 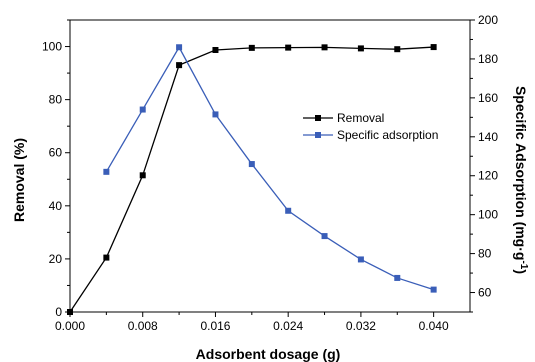 I want to click on y-axis-label-left: Removal (%), so click(x=19, y=180).